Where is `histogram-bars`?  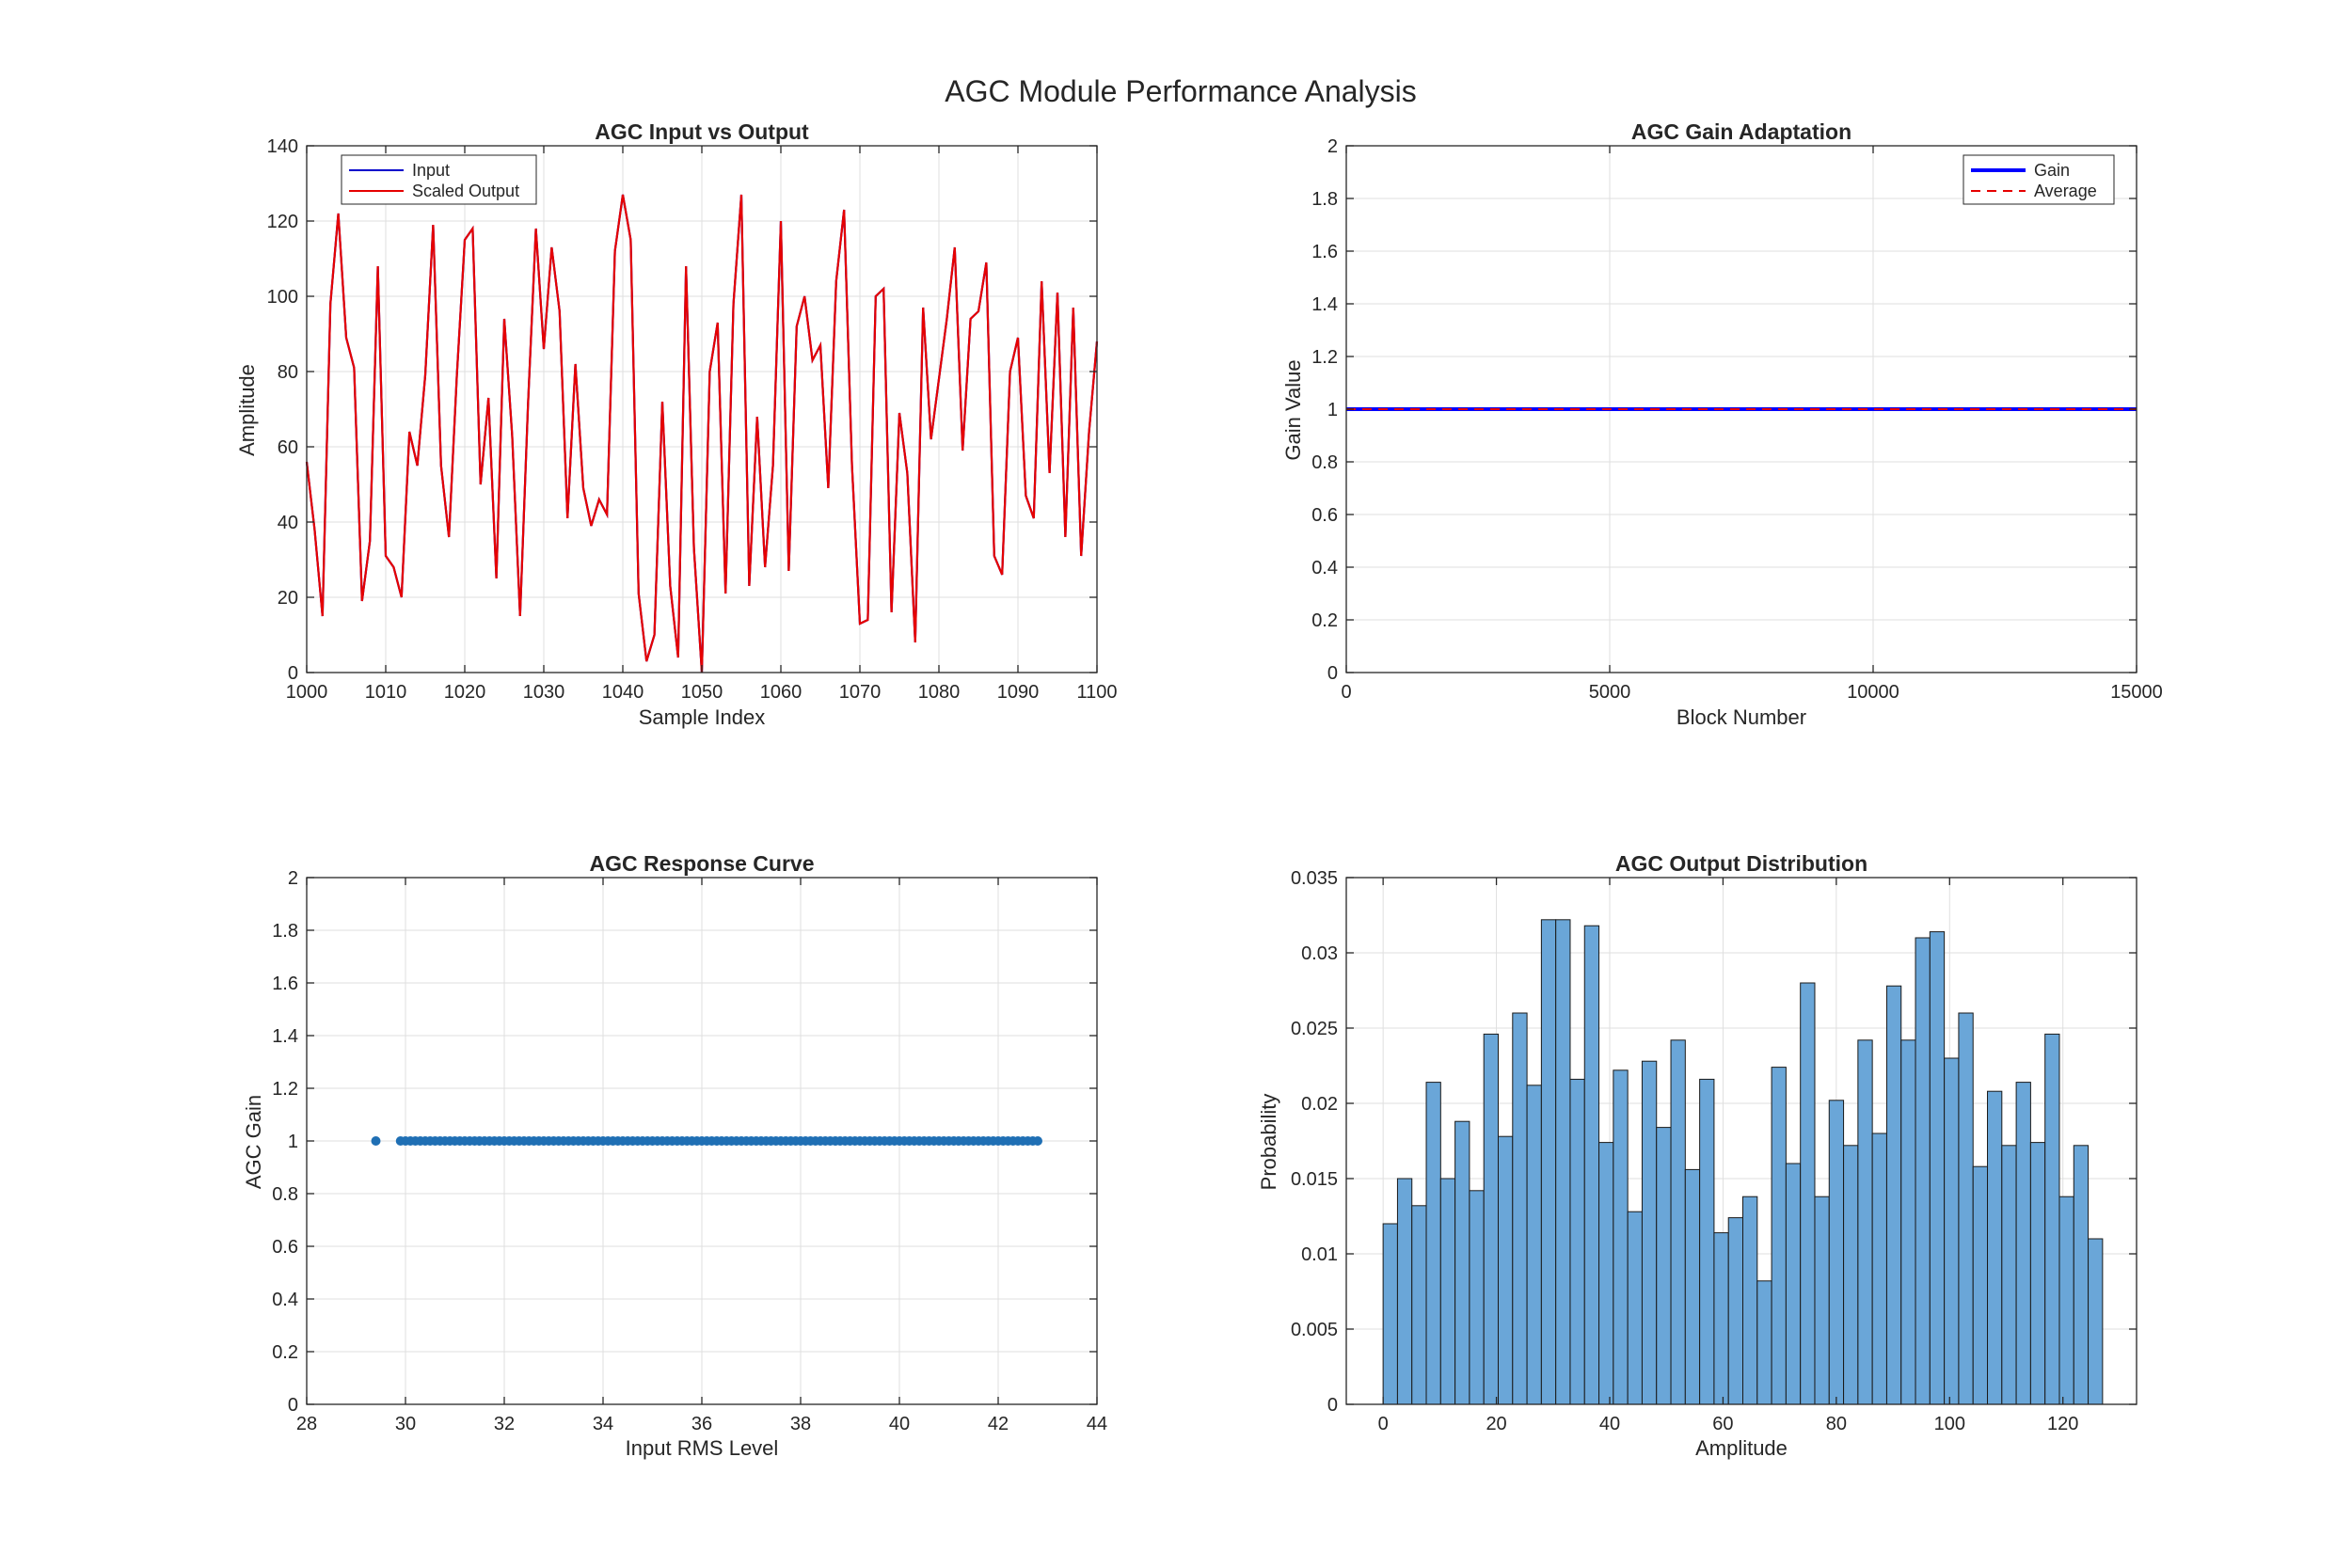
histogram-bars is located at coordinates (1743, 1162).